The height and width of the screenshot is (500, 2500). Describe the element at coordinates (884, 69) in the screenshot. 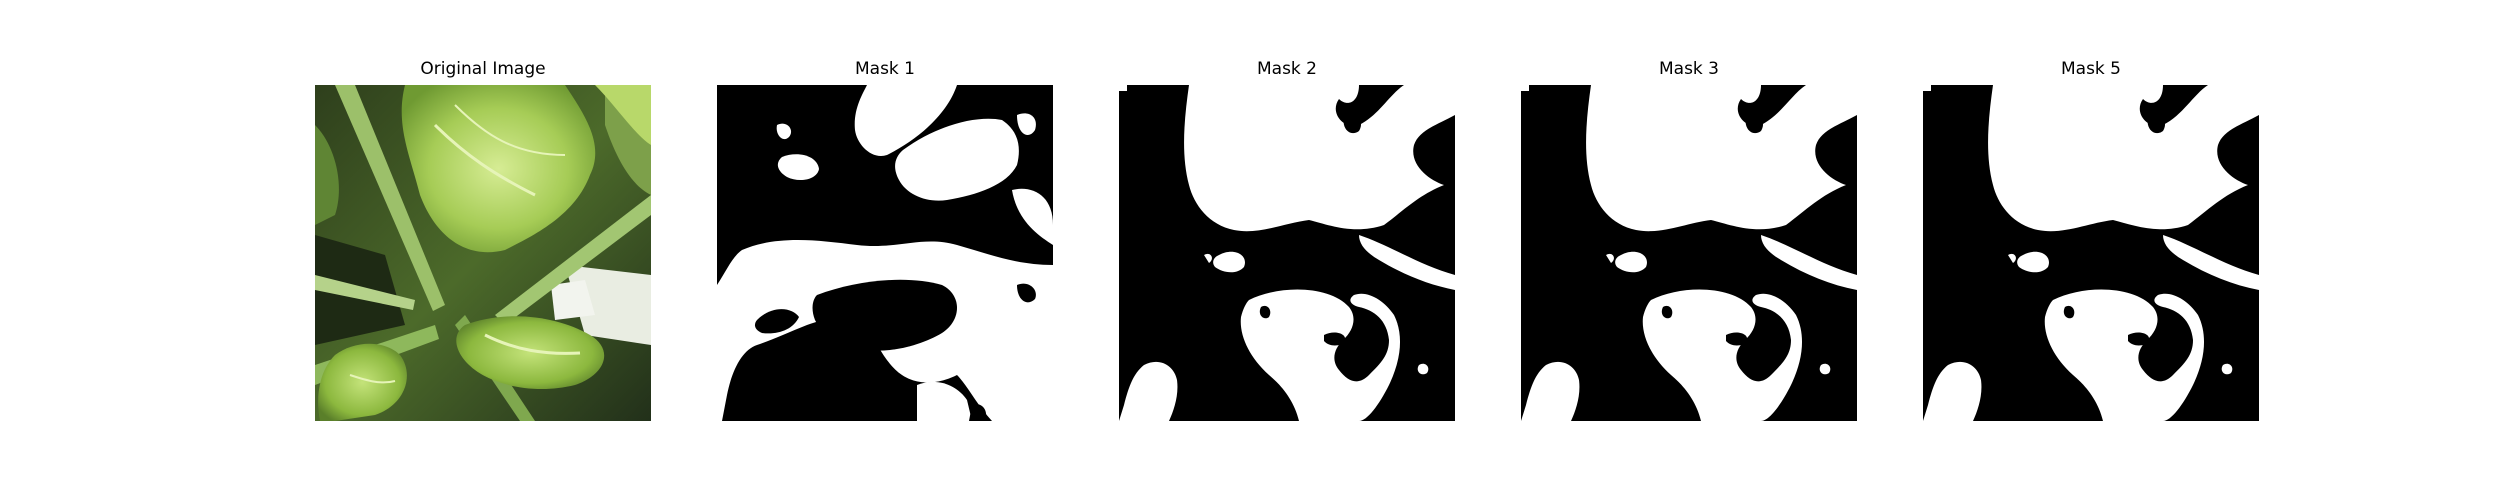

I see `panel-title: Mask 1` at that location.